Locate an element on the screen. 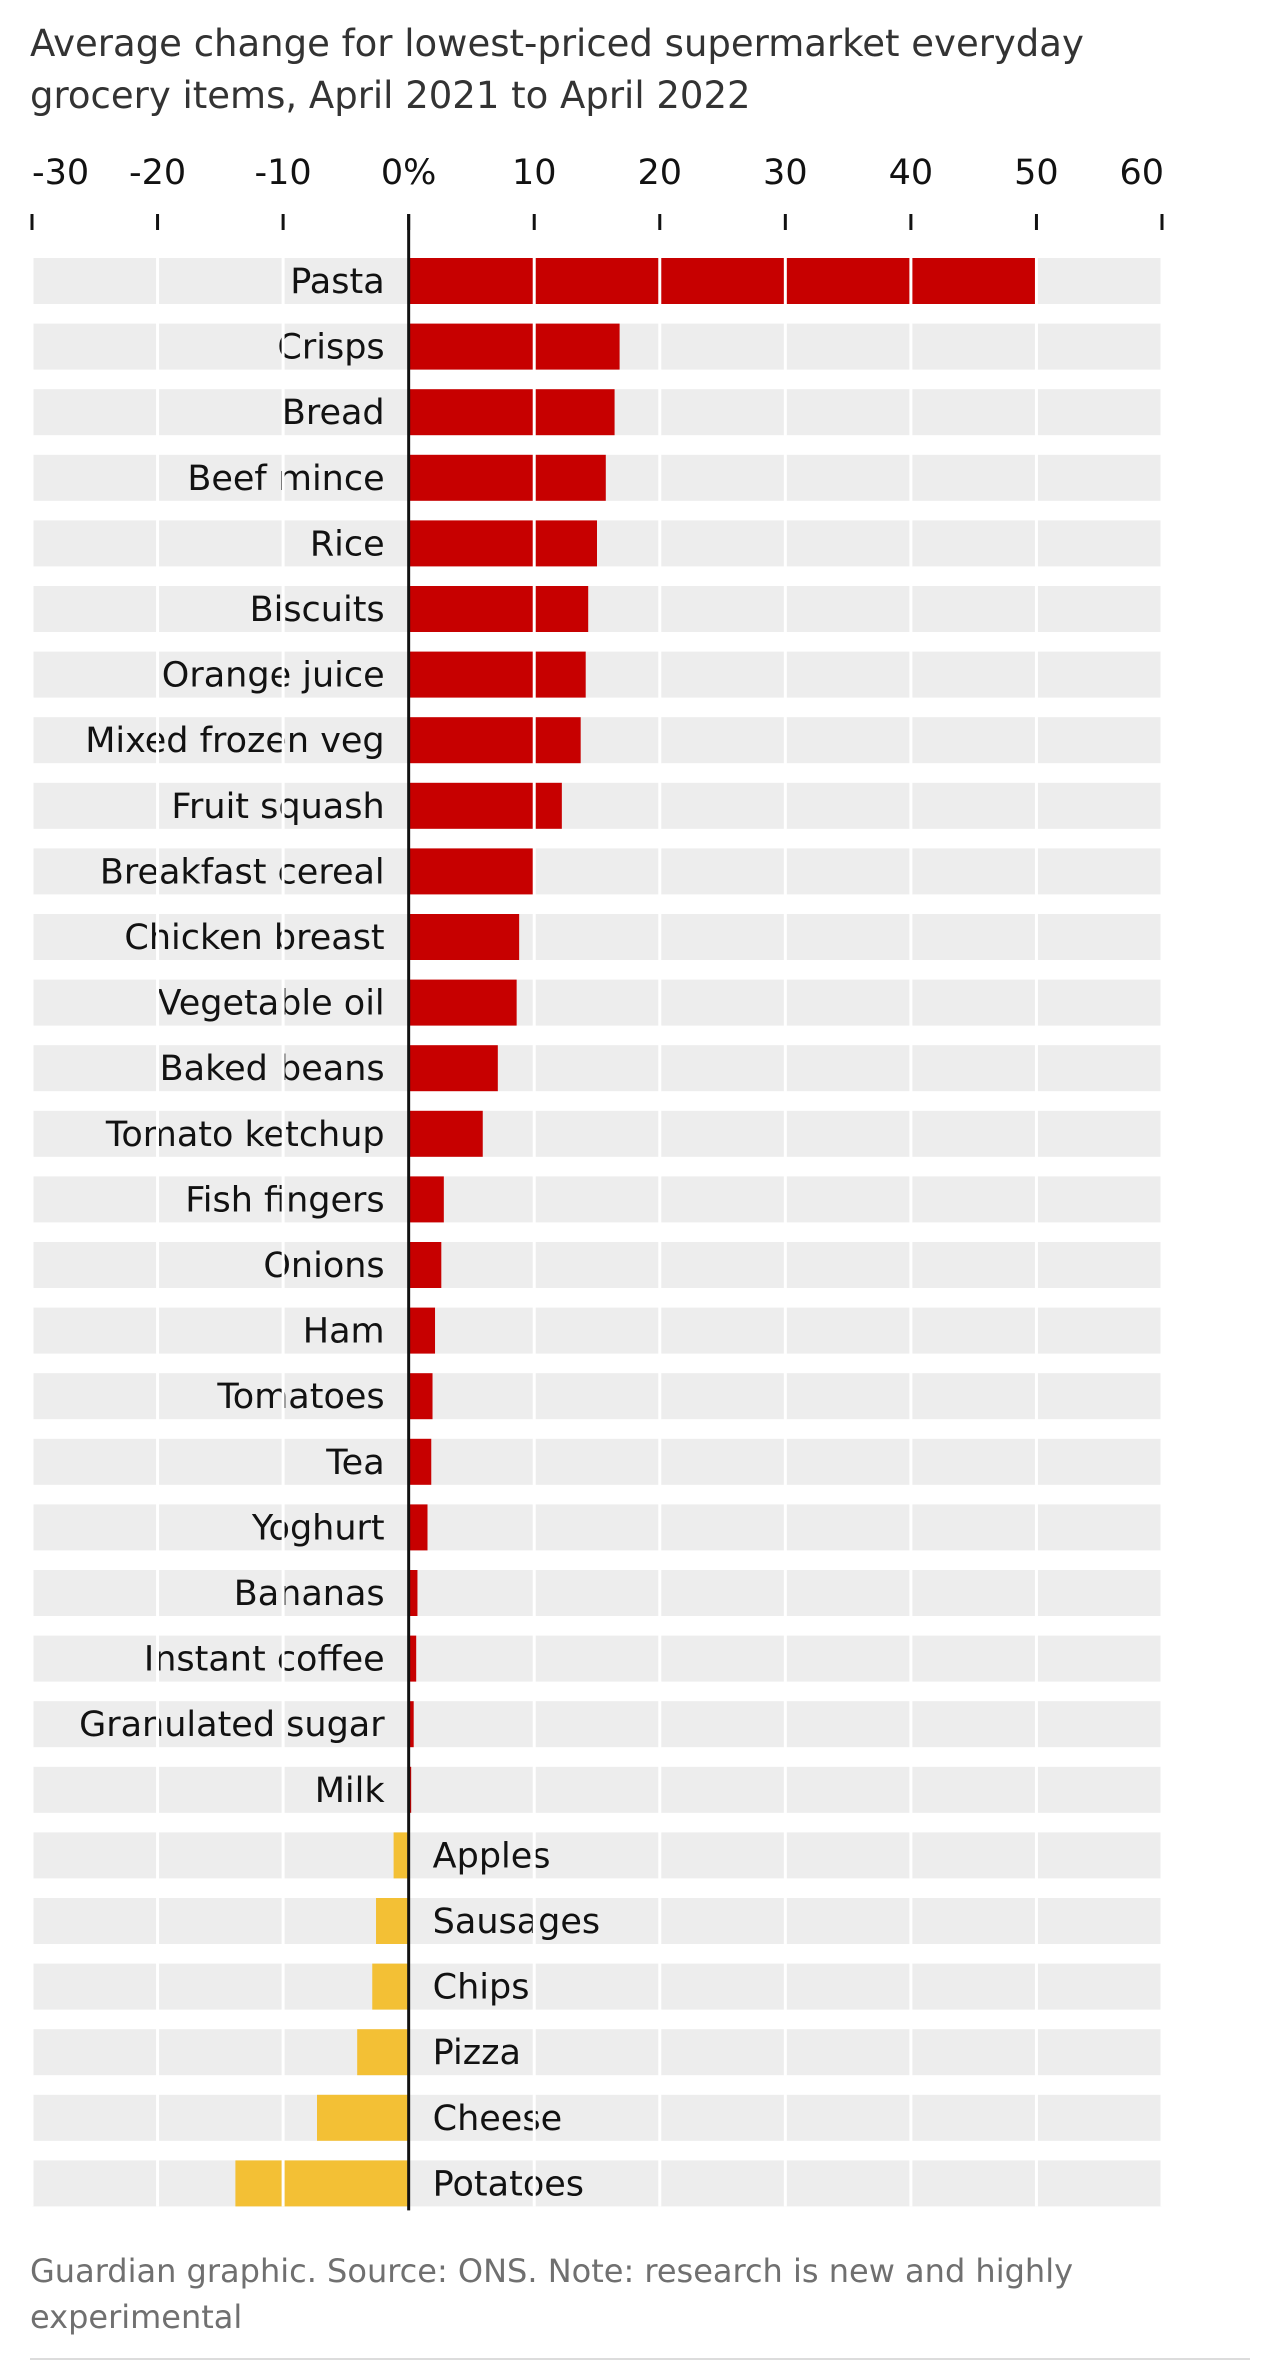  category-label: Mixed frozen veg is located at coordinates (234, 741).